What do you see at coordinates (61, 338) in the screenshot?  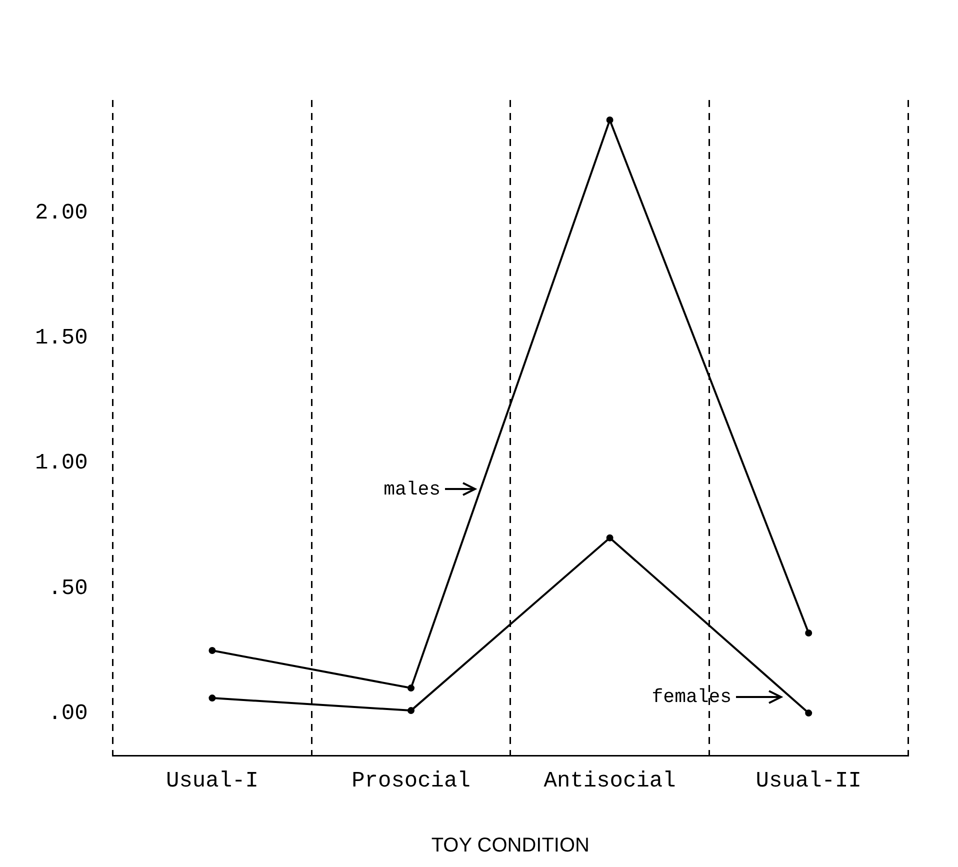 I see `y-tick-label: 1.50` at bounding box center [61, 338].